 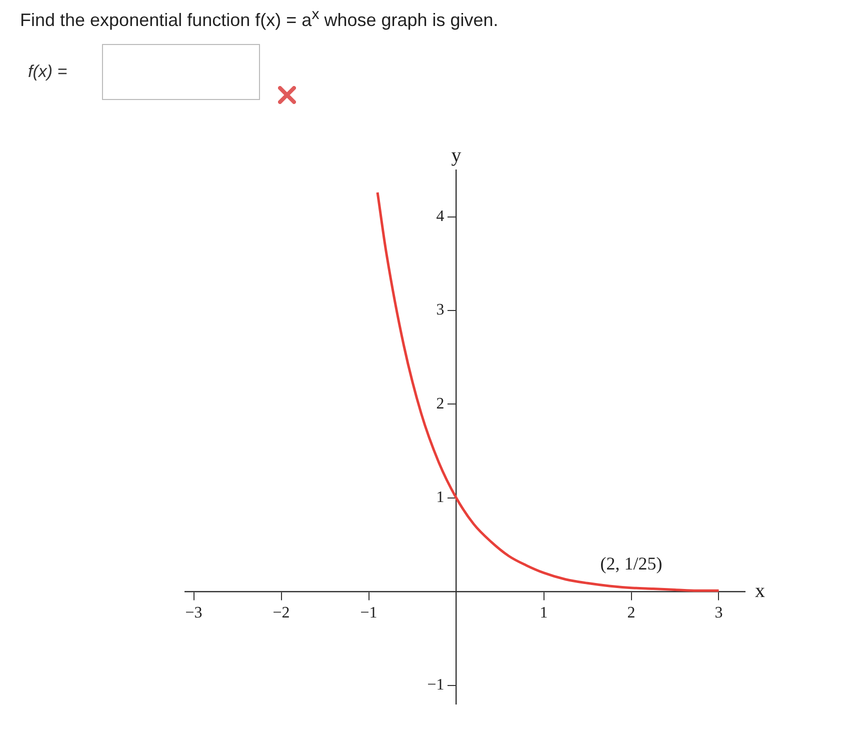 What do you see at coordinates (760, 591) in the screenshot?
I see `x-axis-title: x` at bounding box center [760, 591].